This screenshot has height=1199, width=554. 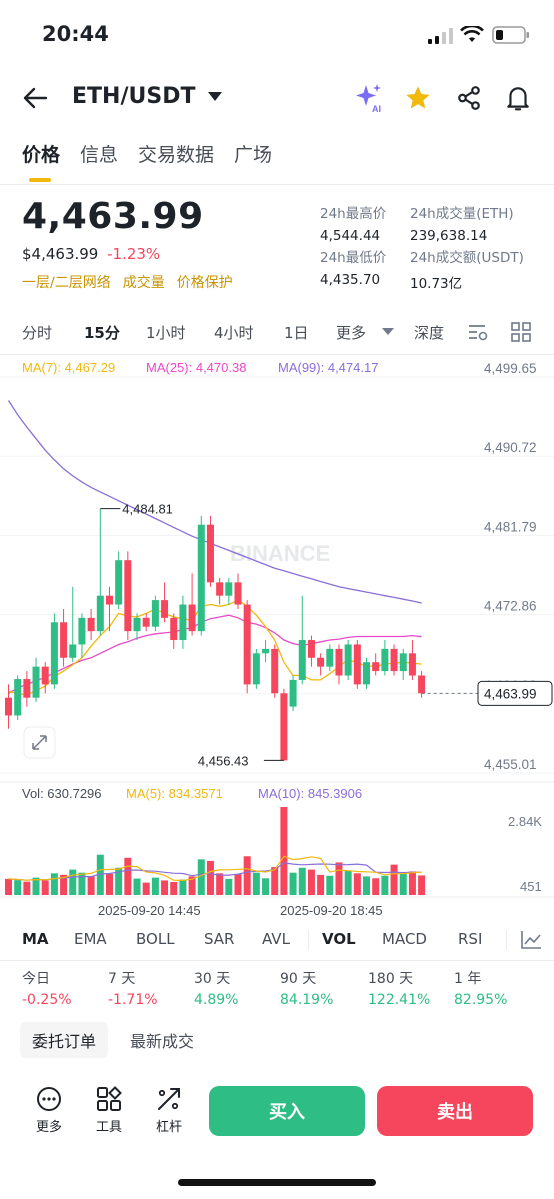 I want to click on perf-label: 30 天, so click(x=212, y=979).